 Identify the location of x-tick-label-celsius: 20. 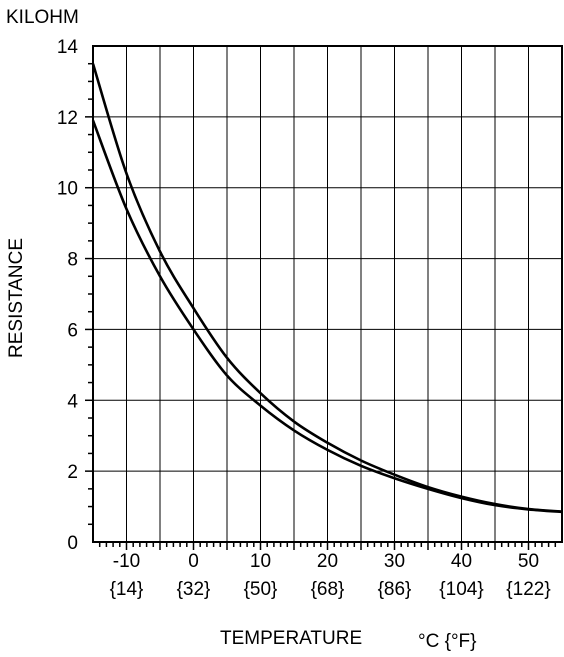
(327, 561).